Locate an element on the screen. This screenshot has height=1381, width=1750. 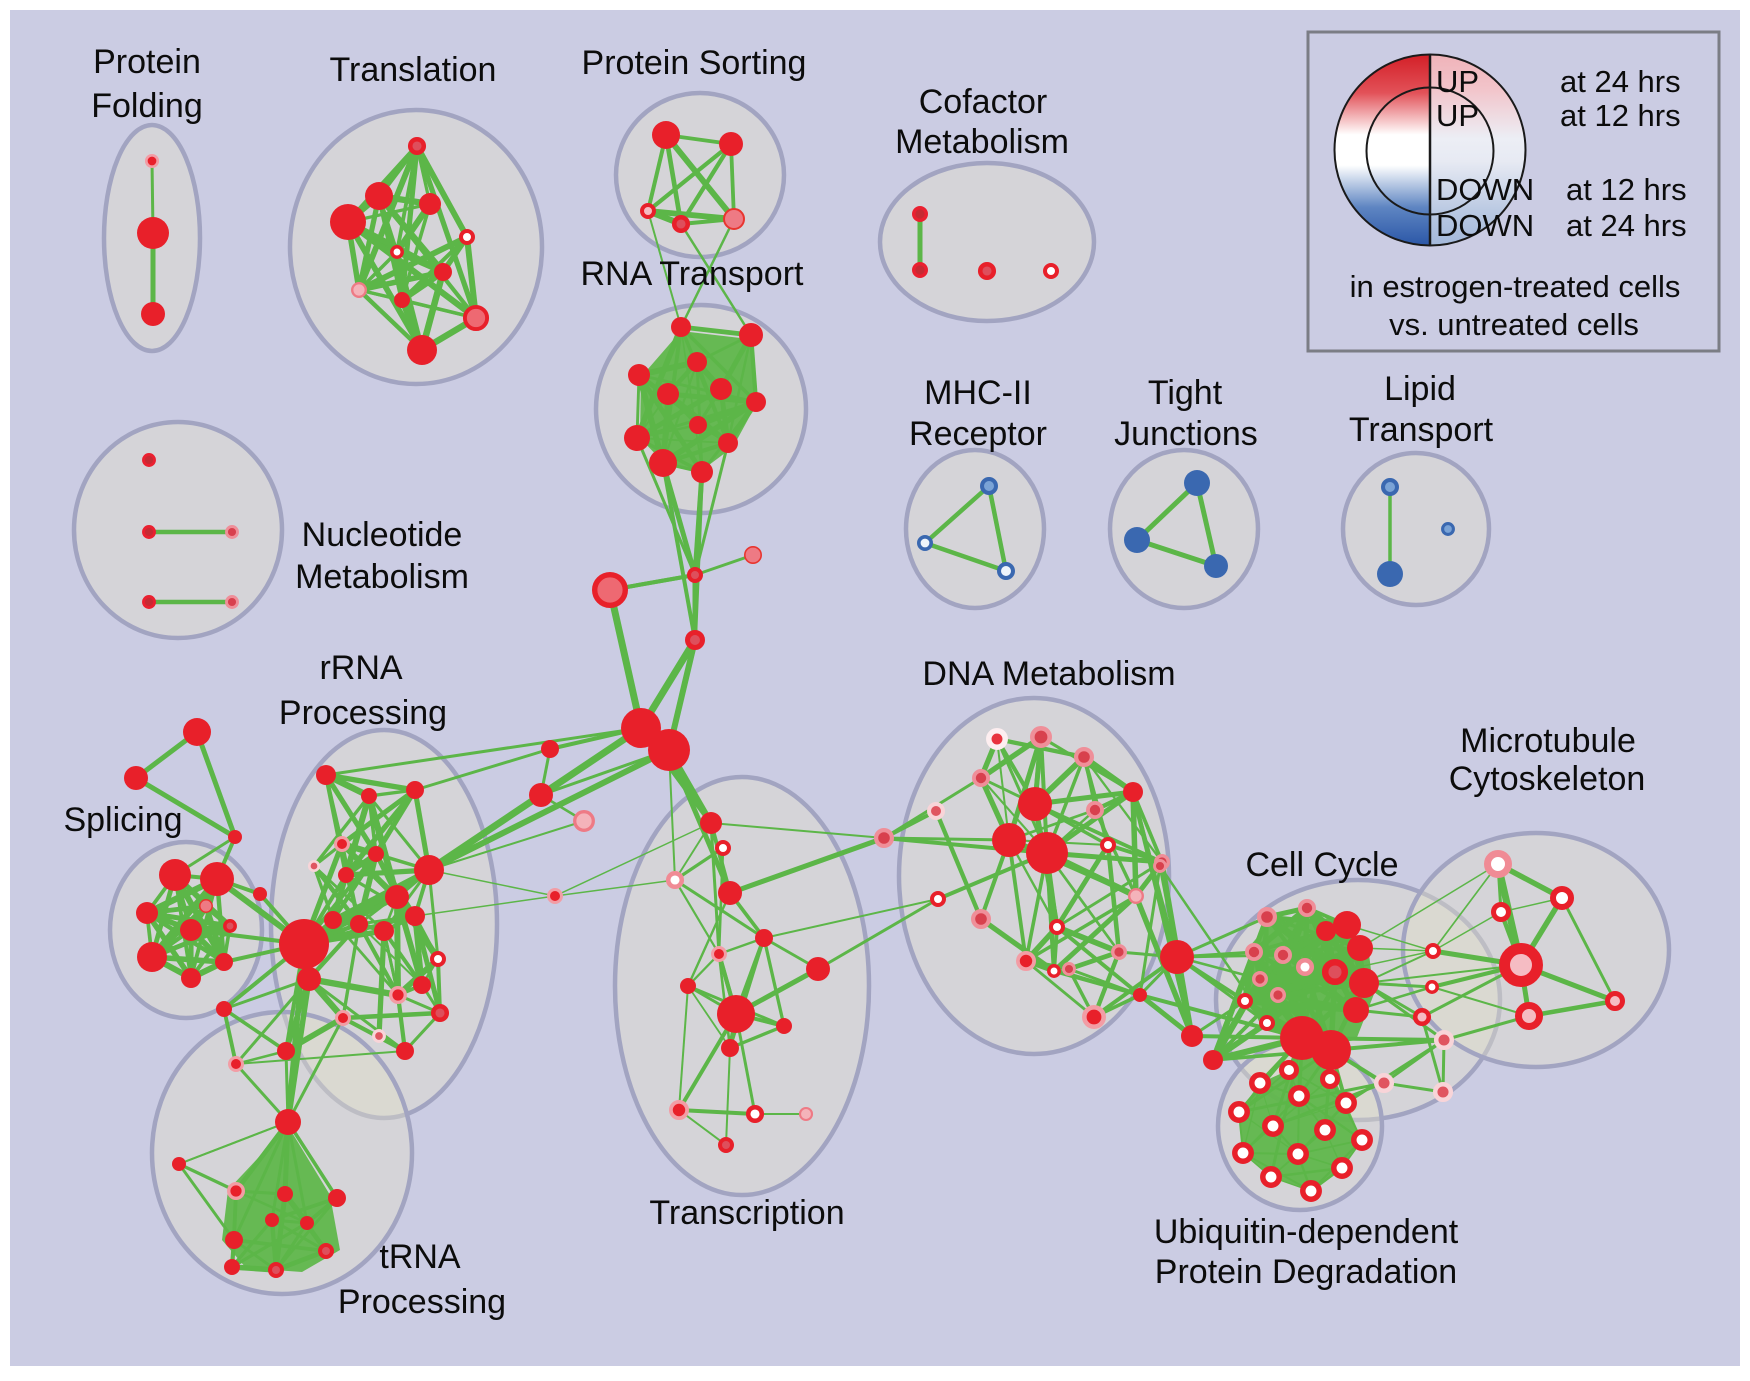
svg-text: Junctions is located at coordinates (1186, 434).